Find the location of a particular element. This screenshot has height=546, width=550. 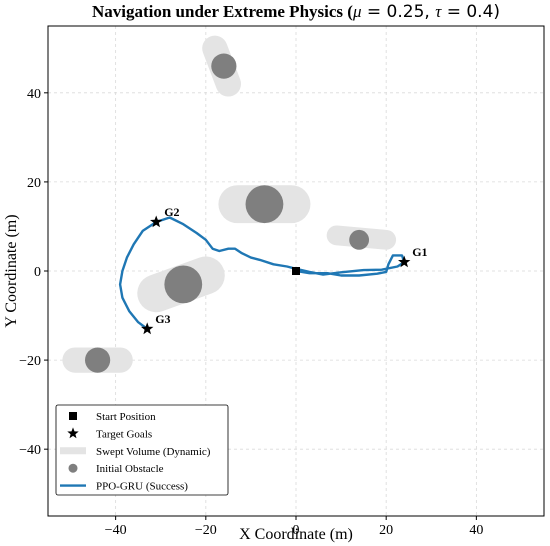

y-tick-label: 40 is located at coordinates (34, 94).